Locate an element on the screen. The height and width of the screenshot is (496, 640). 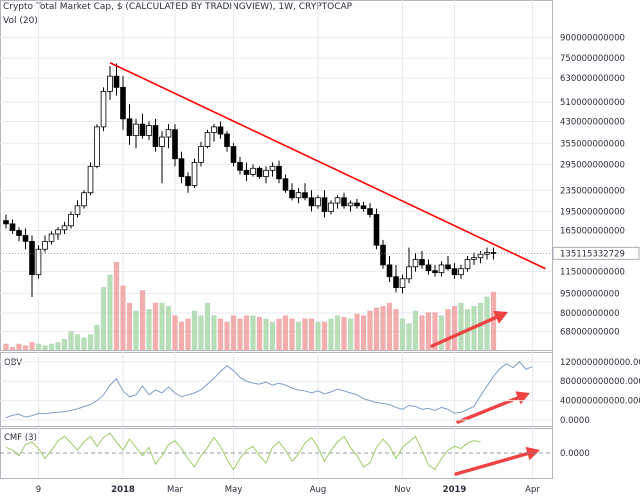
volume-indicator-label: Vol (20) is located at coordinates (20, 21).